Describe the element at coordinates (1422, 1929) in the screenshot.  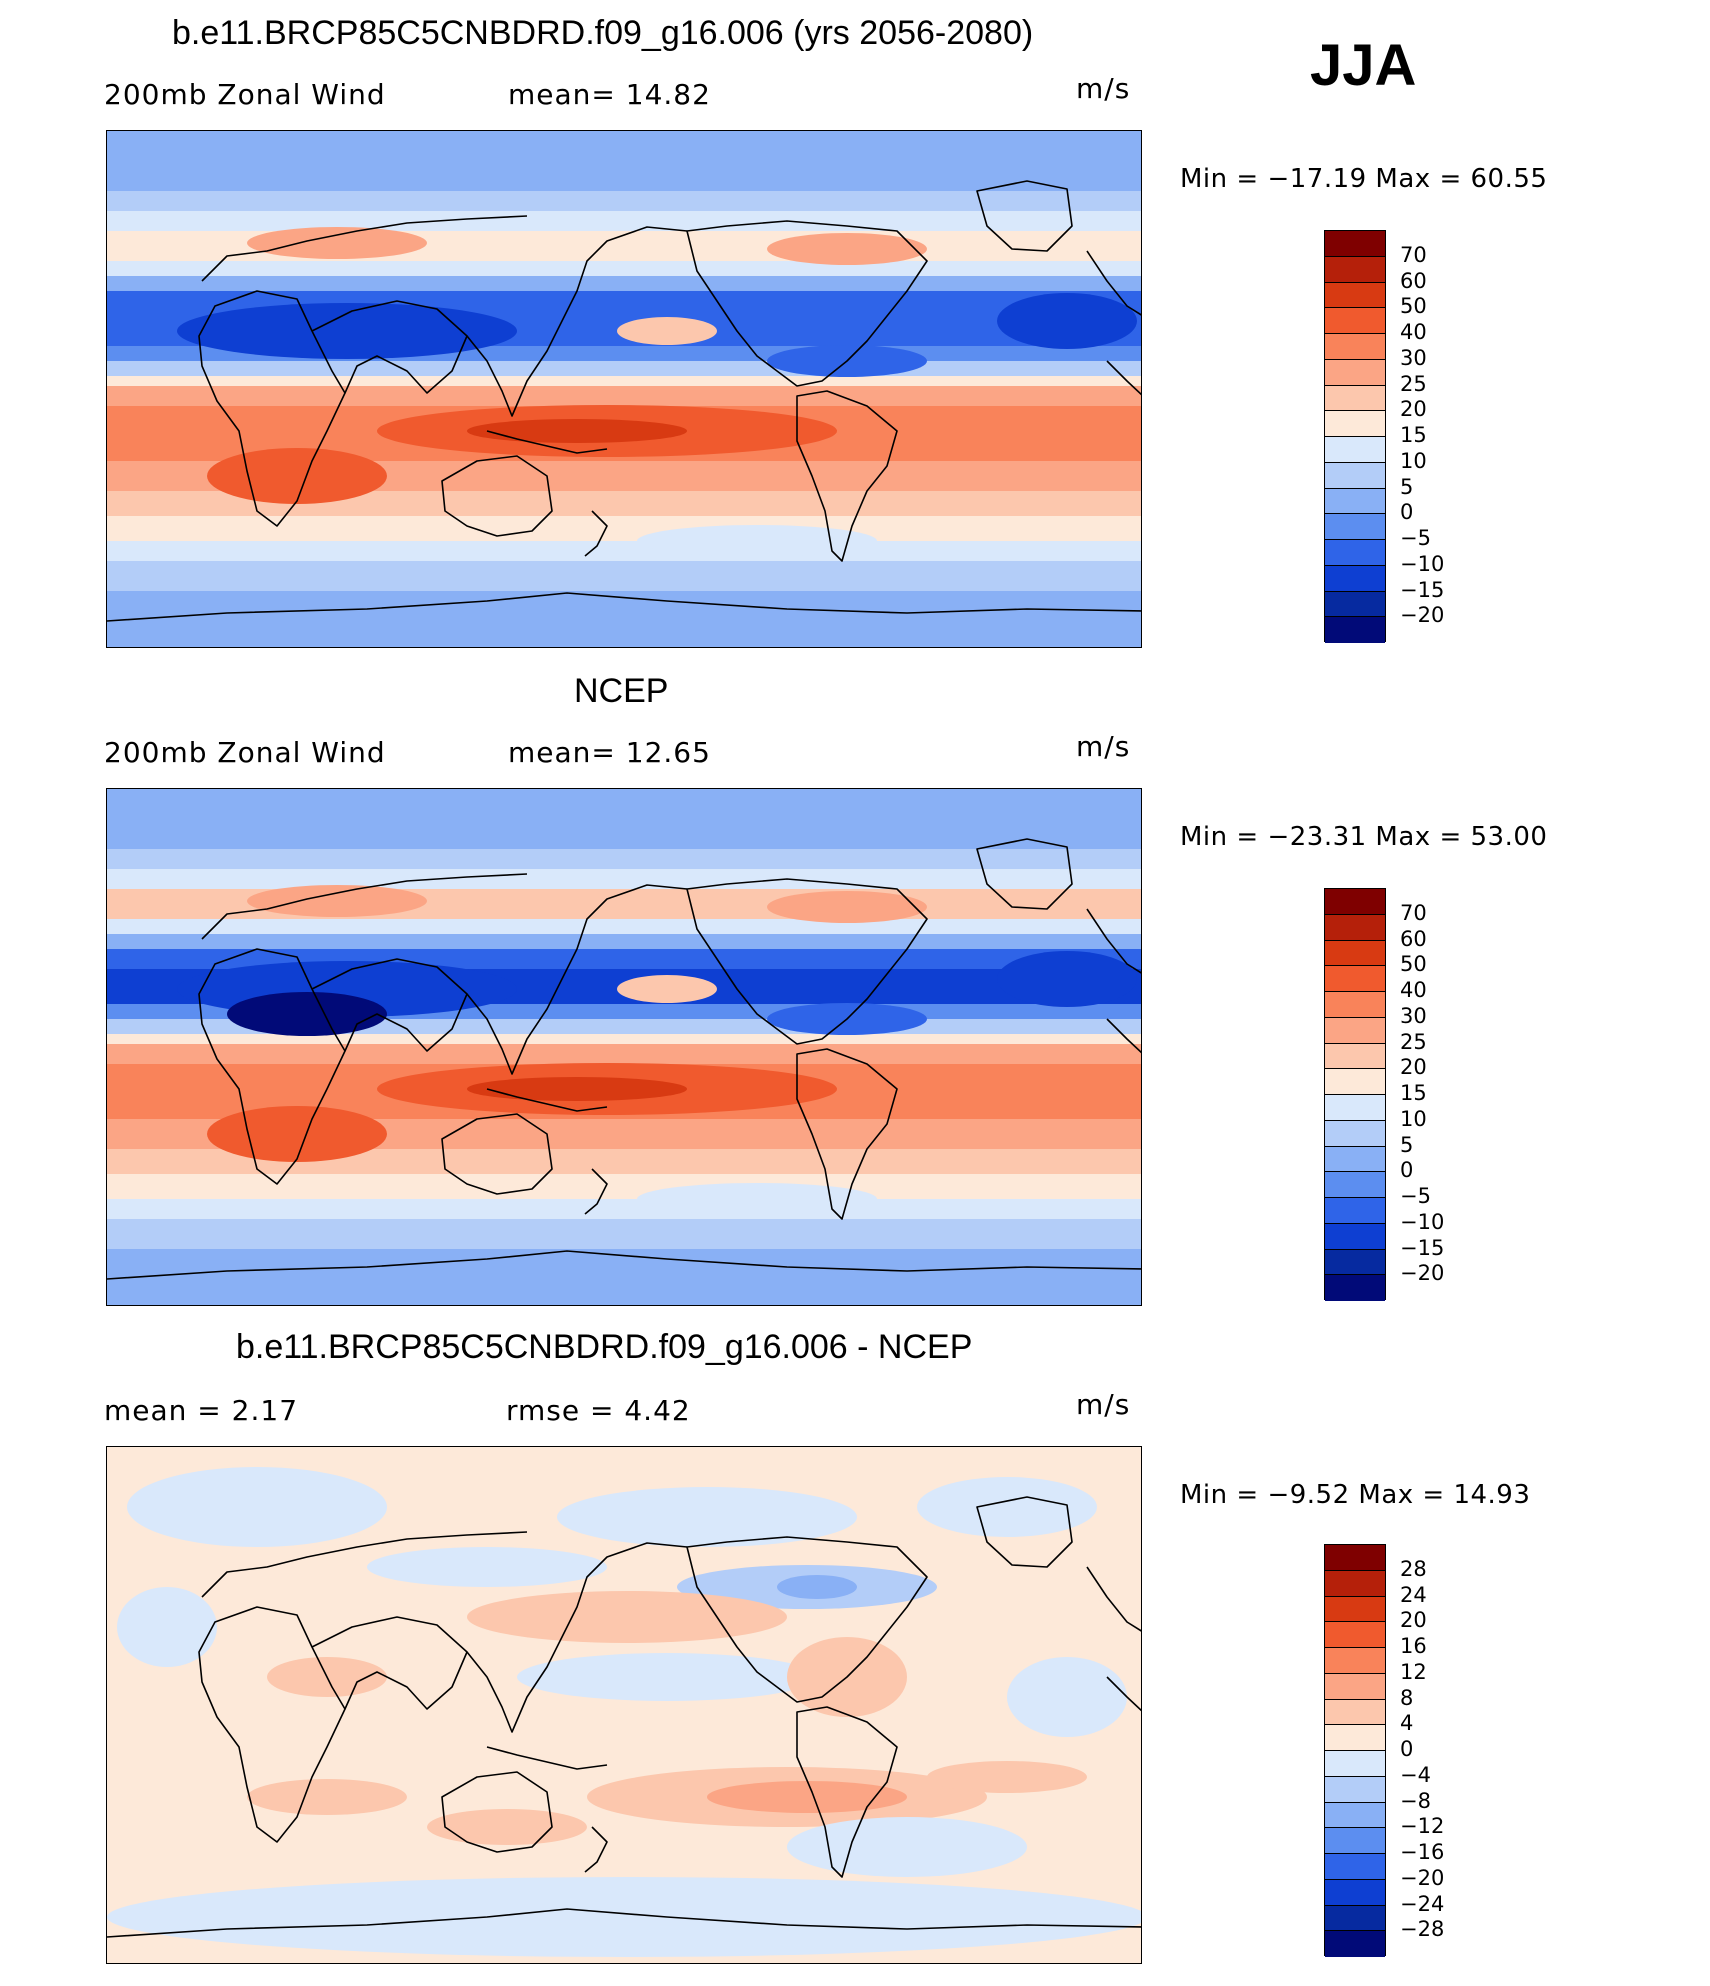
I see `colorbar-tick-label: −28` at that location.